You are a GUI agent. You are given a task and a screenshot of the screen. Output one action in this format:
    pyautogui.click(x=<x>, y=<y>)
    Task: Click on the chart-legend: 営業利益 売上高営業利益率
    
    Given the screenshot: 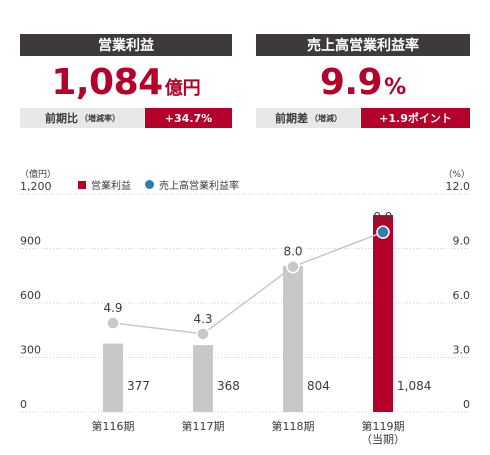 What is the action you would take?
    pyautogui.click(x=158, y=184)
    